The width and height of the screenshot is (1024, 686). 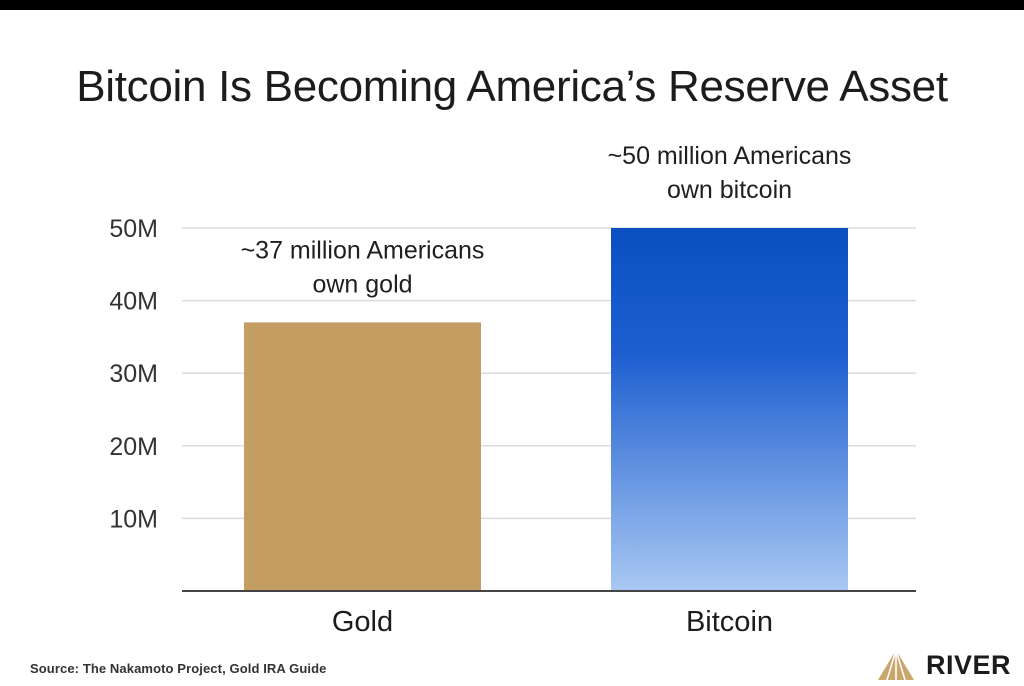 What do you see at coordinates (729, 622) in the screenshot?
I see `x-category-label: Bitcoin` at bounding box center [729, 622].